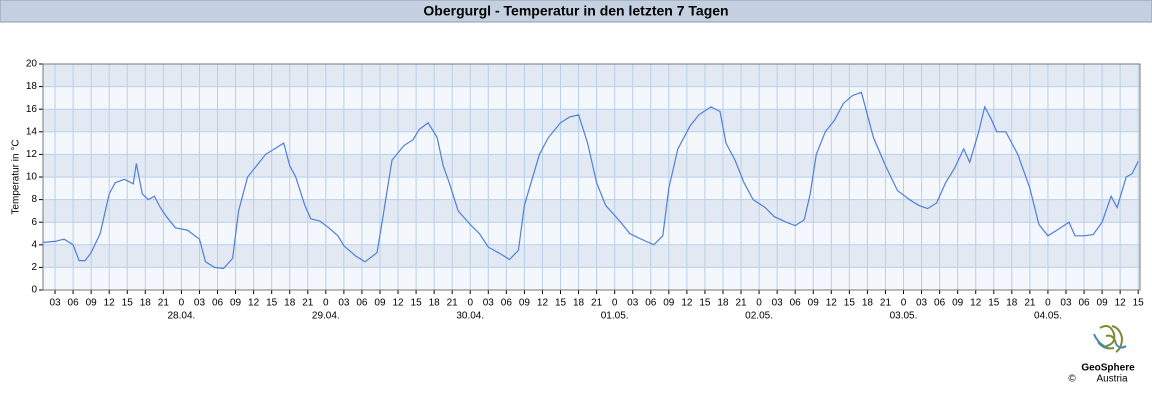 This screenshot has width=1152, height=400. Describe the element at coordinates (904, 316) in the screenshot. I see `date-label: 03.05.` at that location.